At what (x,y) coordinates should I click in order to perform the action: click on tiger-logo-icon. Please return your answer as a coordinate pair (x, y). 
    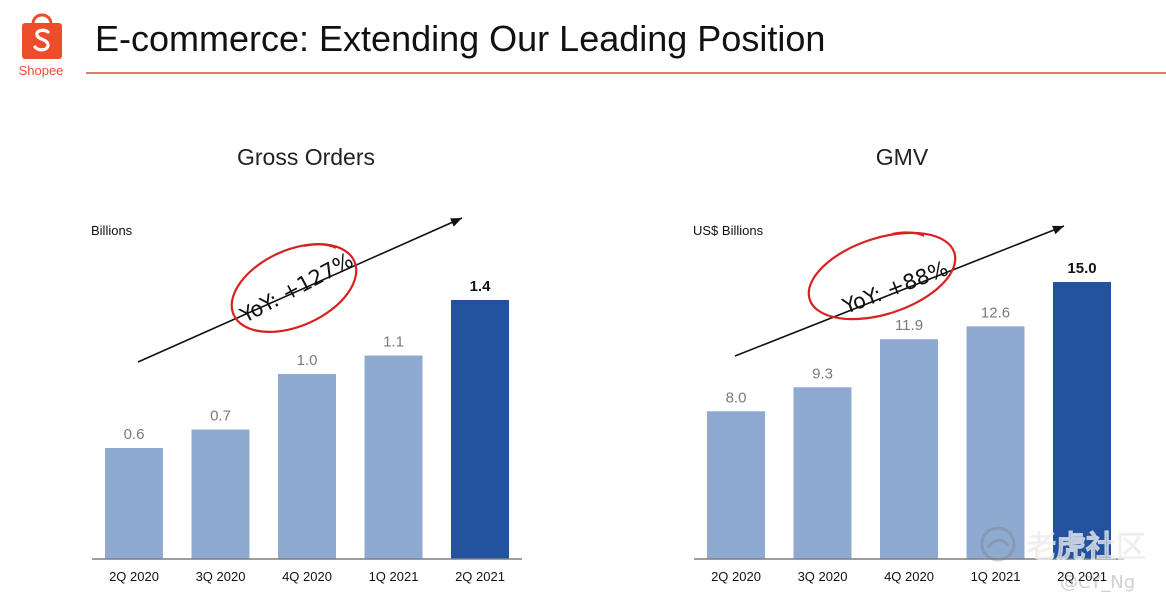
    Looking at the image, I should click on (998, 544).